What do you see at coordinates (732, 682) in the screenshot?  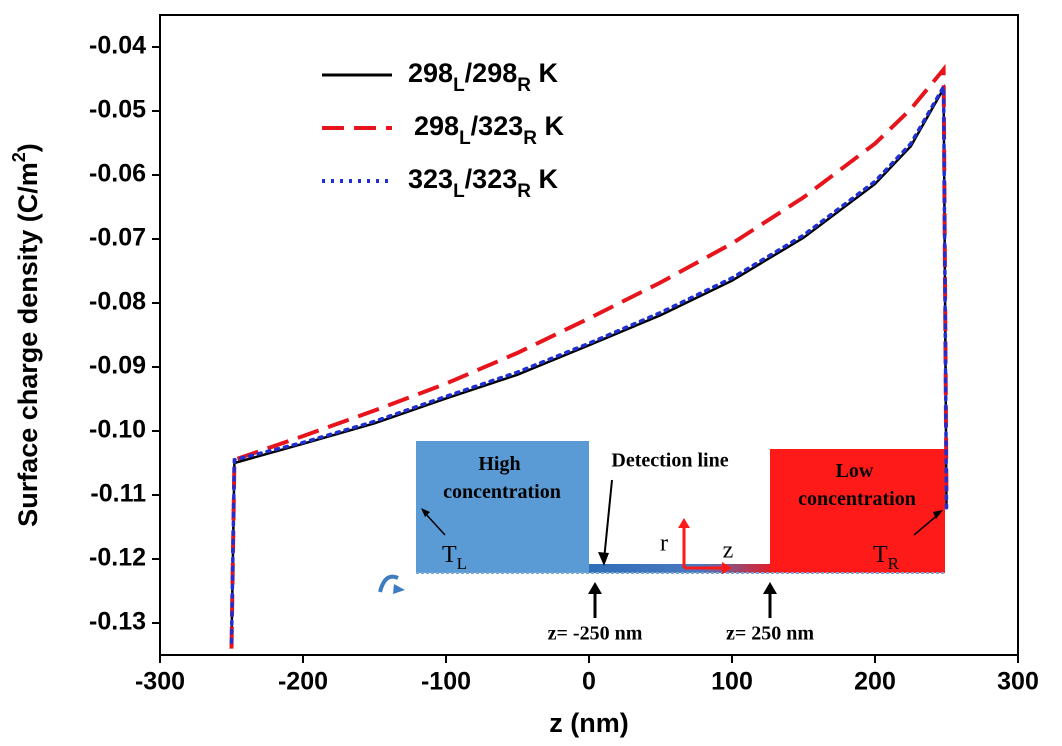 I see `x-tick-label: 100` at bounding box center [732, 682].